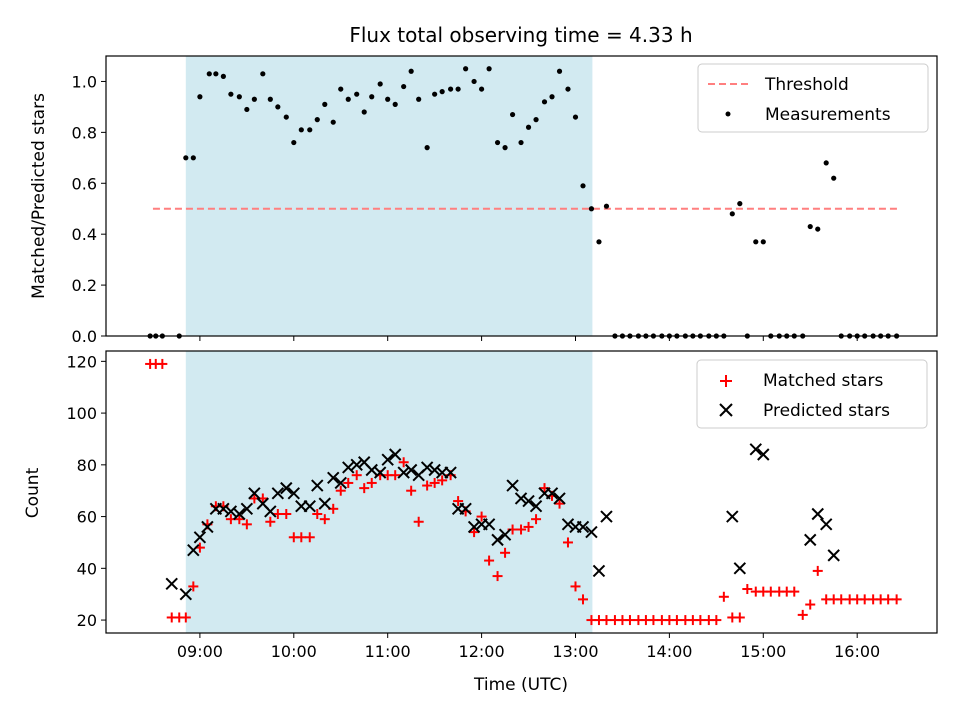  I want to click on bottom-x-tick-label: 10:00, so click(294, 651).